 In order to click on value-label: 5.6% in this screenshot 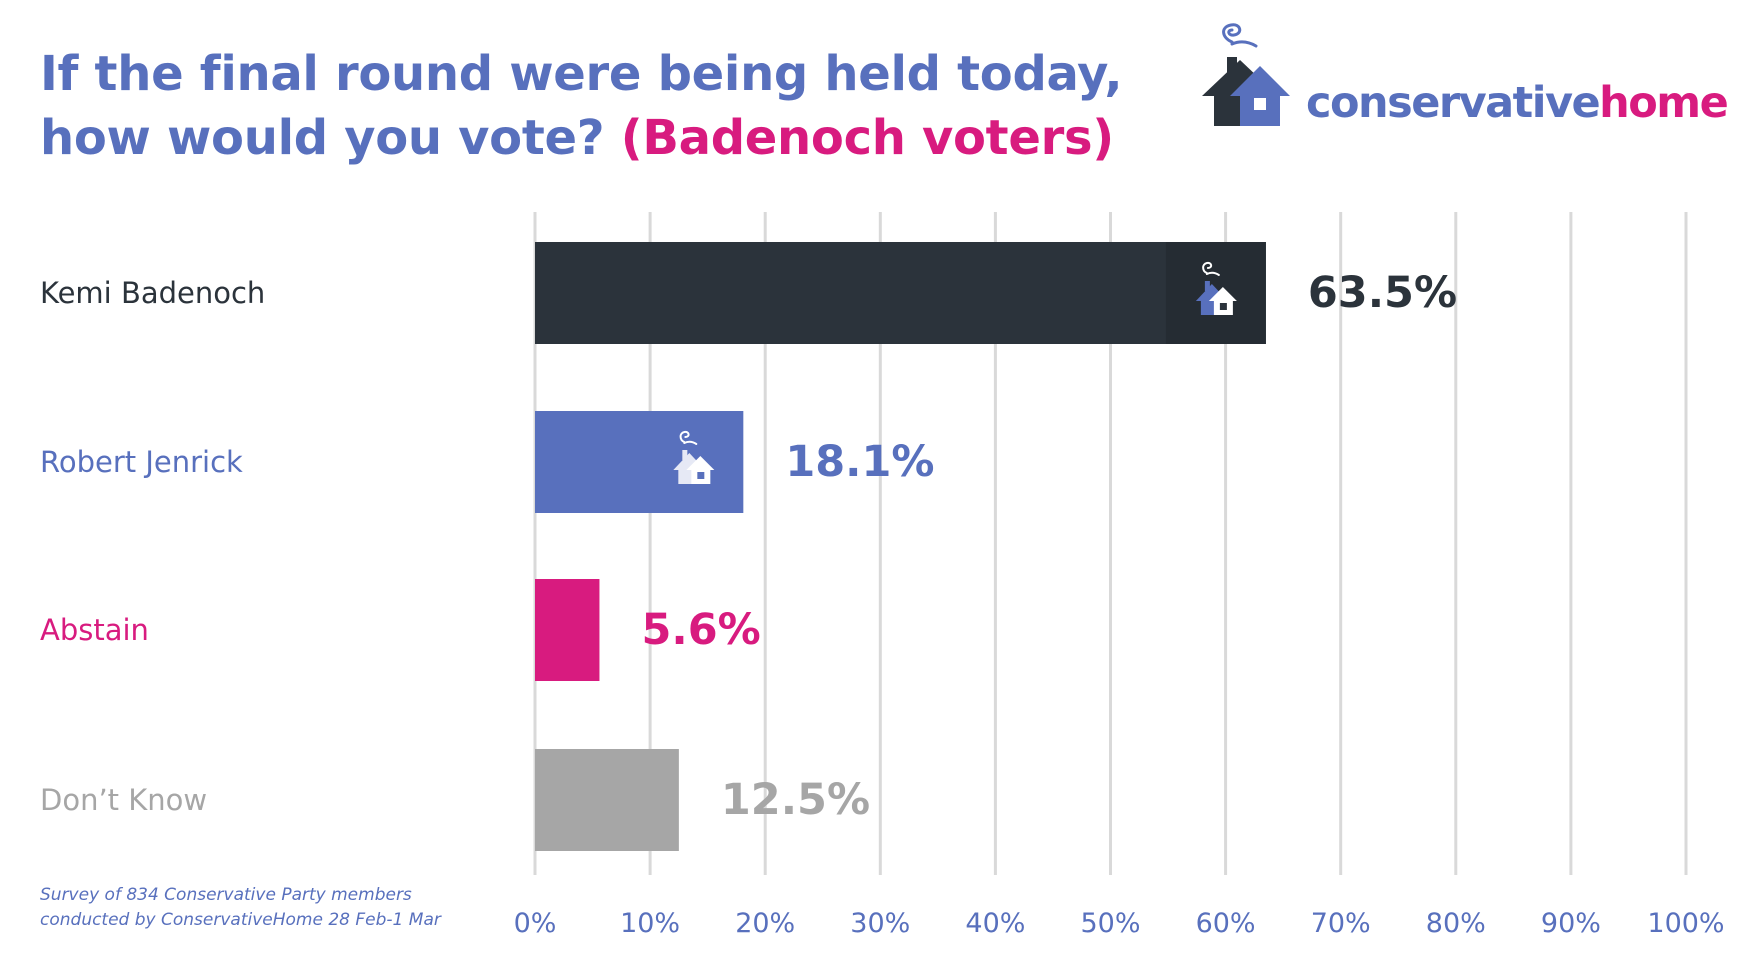, I will do `click(700, 630)`.